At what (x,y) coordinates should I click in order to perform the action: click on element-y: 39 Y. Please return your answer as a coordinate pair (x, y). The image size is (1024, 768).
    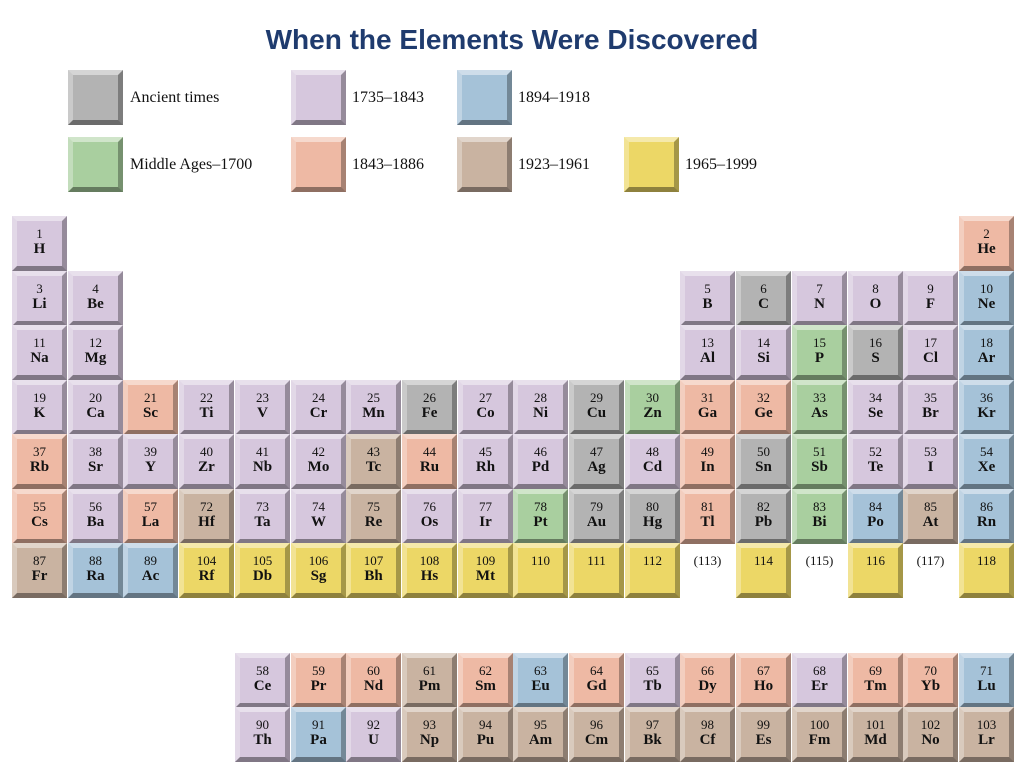
    Looking at the image, I should click on (150, 461).